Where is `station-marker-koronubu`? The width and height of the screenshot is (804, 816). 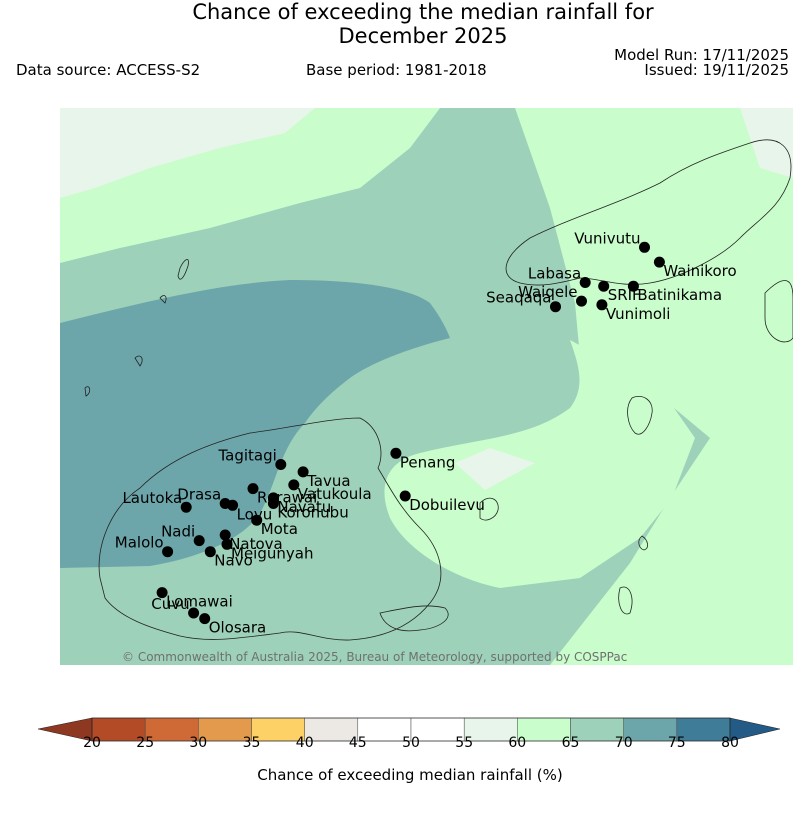
station-marker-koronubu is located at coordinates (273, 503).